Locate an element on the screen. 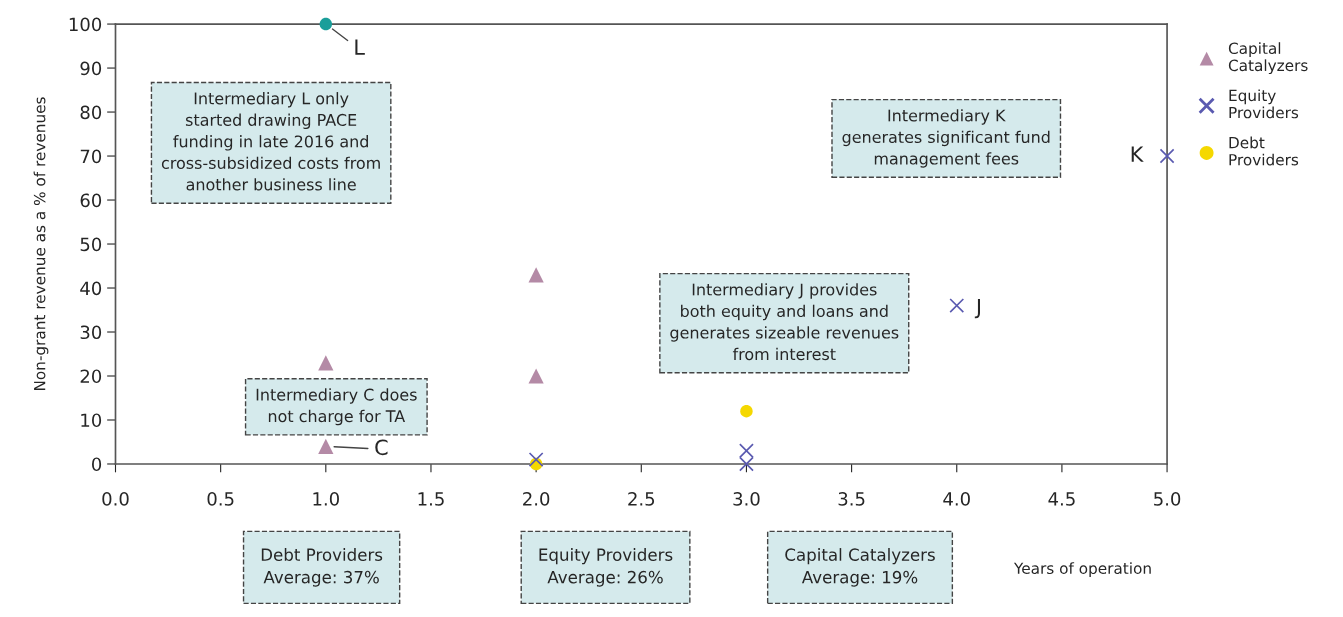 The width and height of the screenshot is (1343, 617). annotation: Intermediary C does not charge for TA is located at coordinates (336, 407).